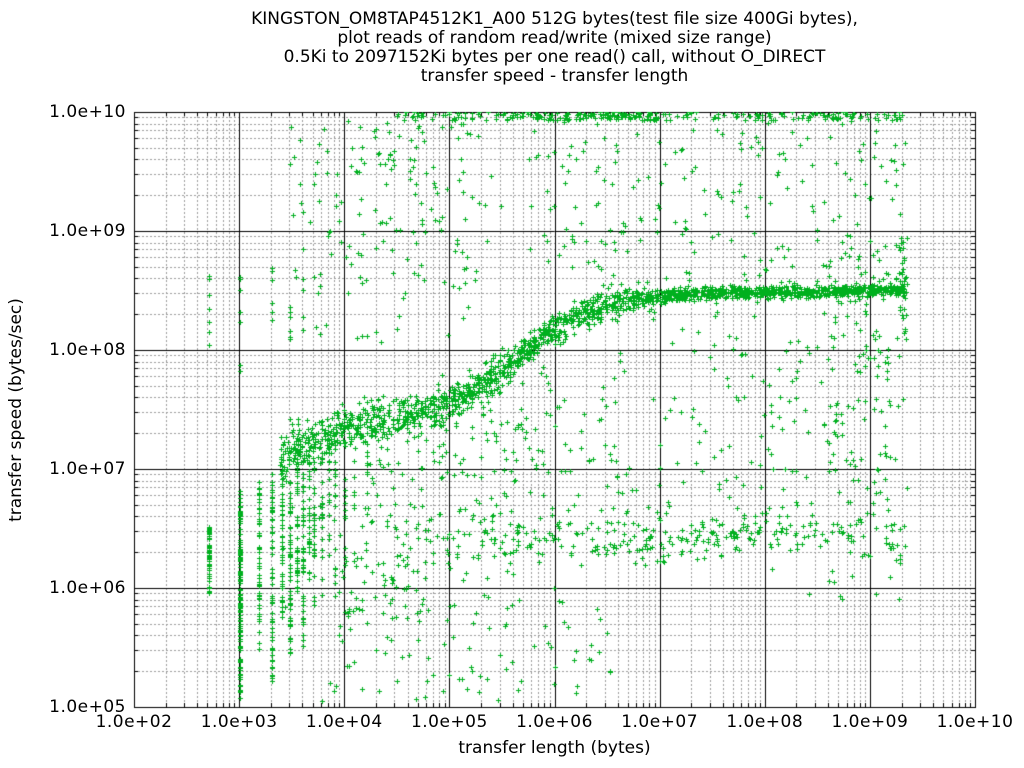 This screenshot has height=768, width=1024. Describe the element at coordinates (87, 588) in the screenshot. I see `y-tick-label: 1.0e+06` at that location.